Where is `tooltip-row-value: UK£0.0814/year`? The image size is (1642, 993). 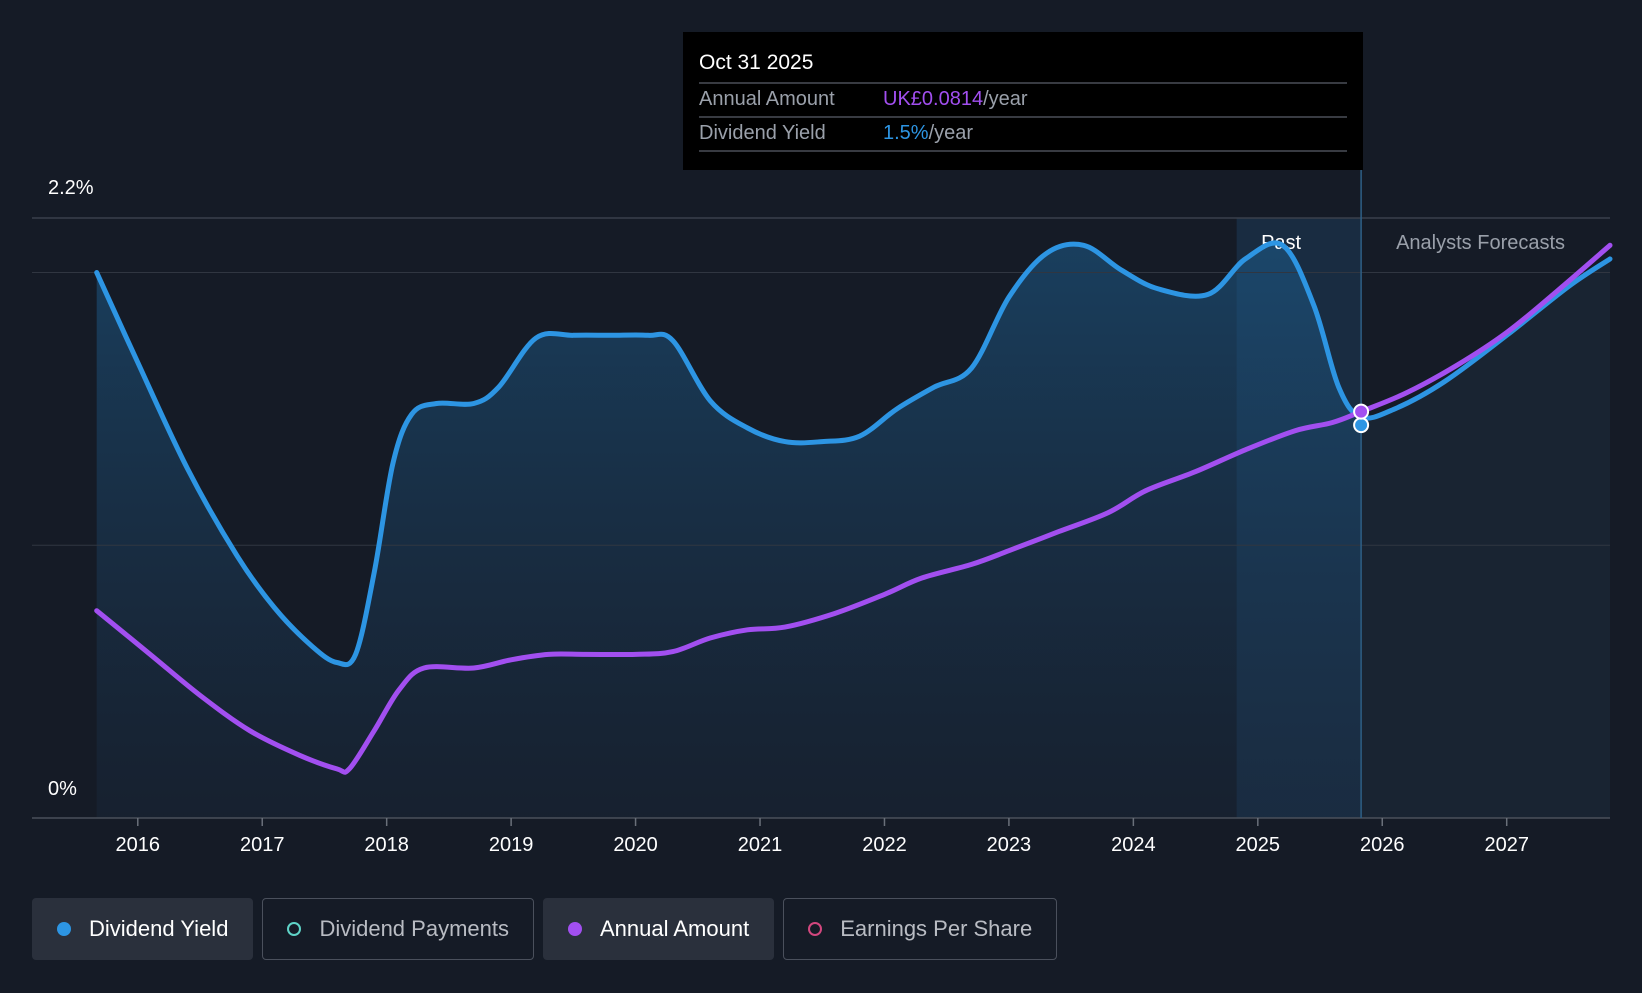 tooltip-row-value: UK£0.0814/year is located at coordinates (955, 99).